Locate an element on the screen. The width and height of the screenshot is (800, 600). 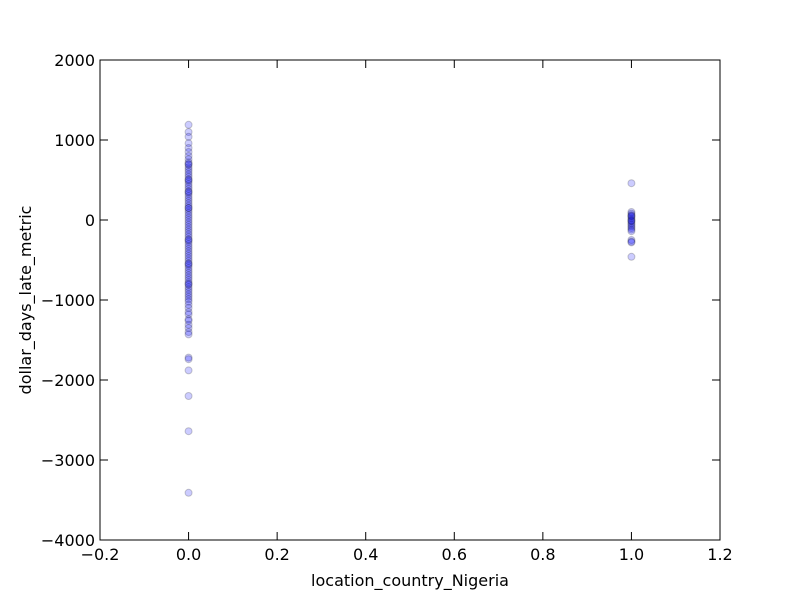
y-tick-label: 0 is located at coordinates (90, 220).